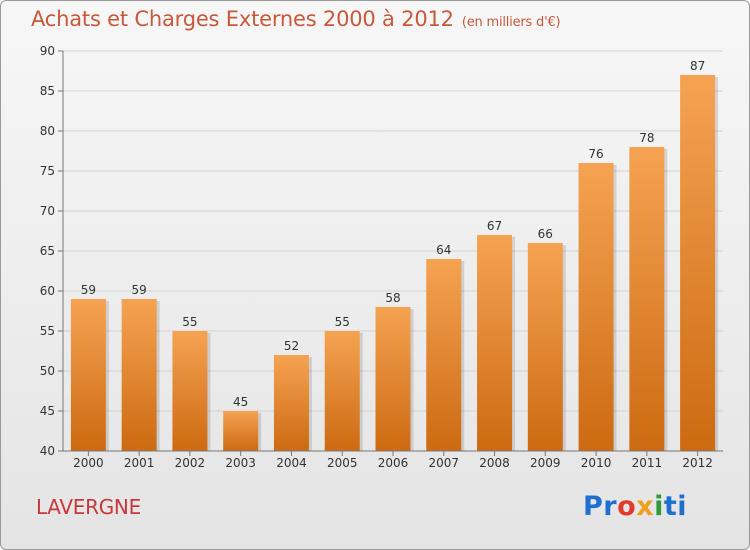 This screenshot has height=550, width=750. I want to click on y-tick-label: 85, so click(47, 91).